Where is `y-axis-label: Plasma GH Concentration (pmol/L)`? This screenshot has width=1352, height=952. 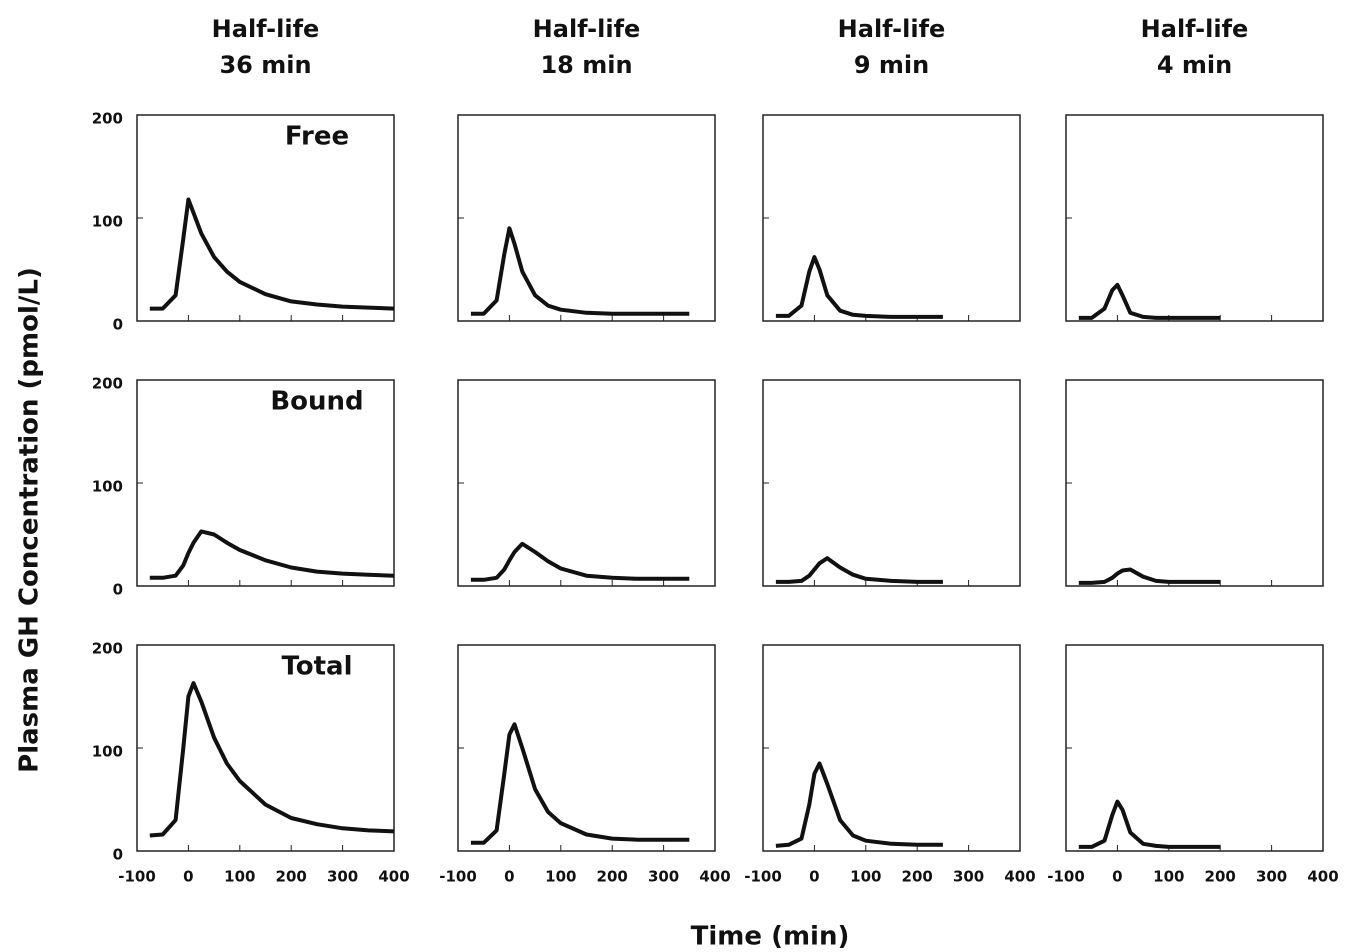 y-axis-label: Plasma GH Concentration (pmol/L) is located at coordinates (30, 520).